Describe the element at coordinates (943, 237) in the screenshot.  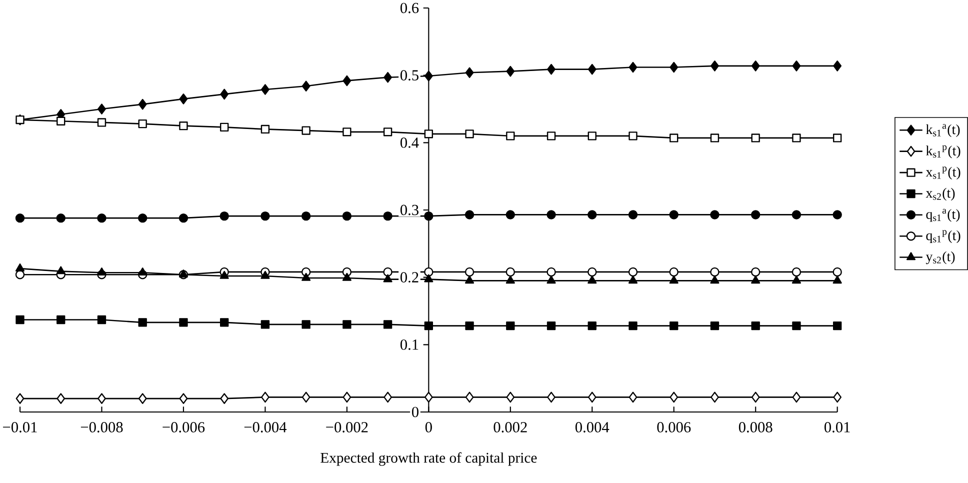
I see `legend-label: q$_{s1}$$^{p}$(t)` at that location.